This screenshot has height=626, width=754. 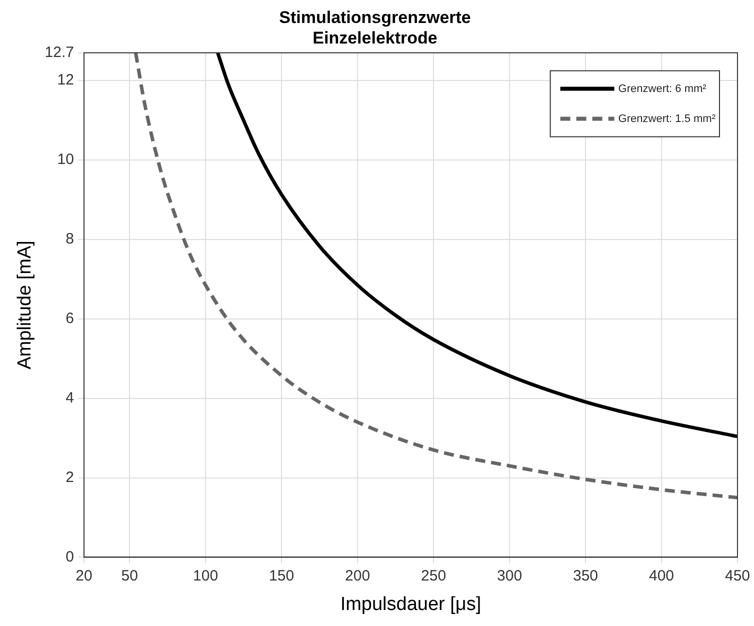 I want to click on y-tick-label: 12.7, so click(x=59, y=52).